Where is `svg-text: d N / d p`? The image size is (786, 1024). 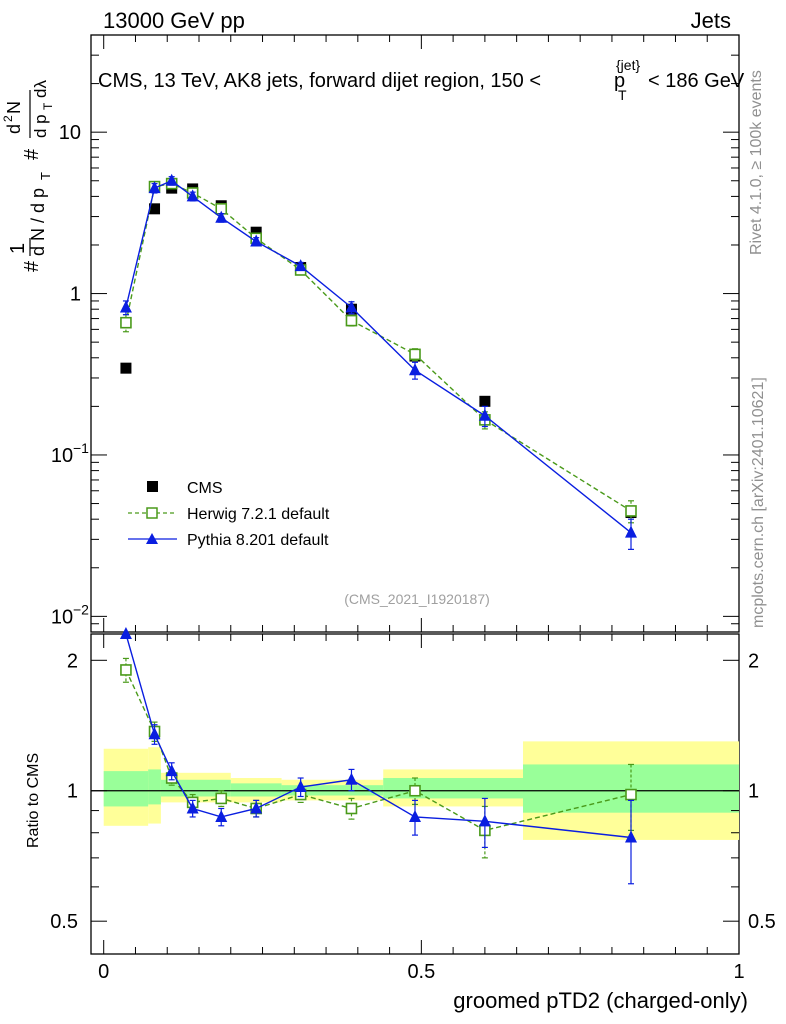
svg-text: d N / d p is located at coordinates (38, 222).